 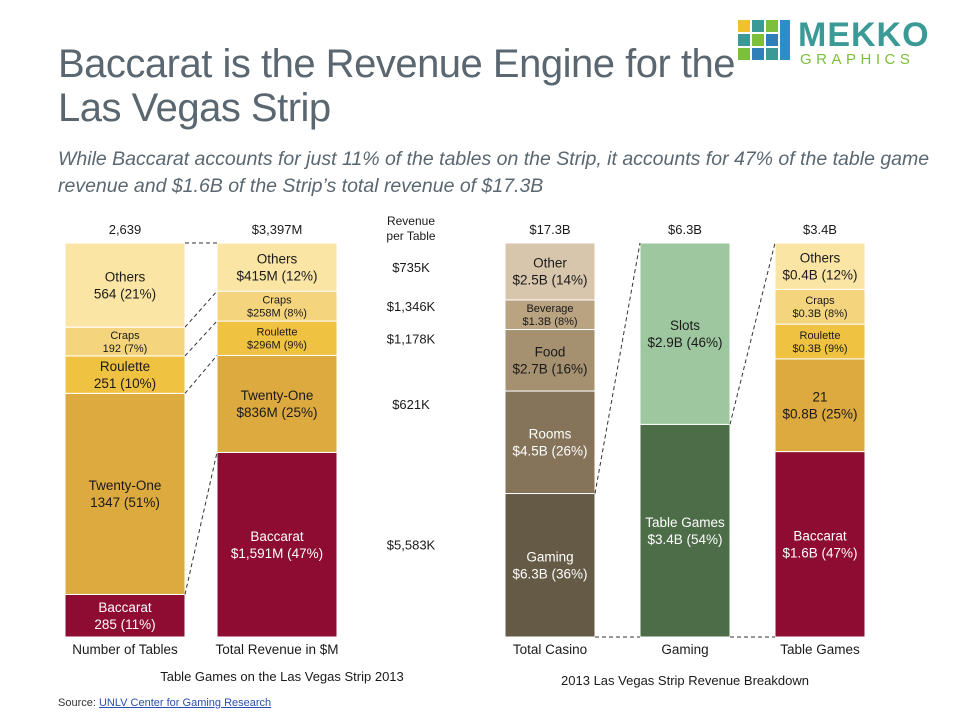 I want to click on segment-value-number-of-tables-roulette: 251 (10%), so click(x=125, y=383).